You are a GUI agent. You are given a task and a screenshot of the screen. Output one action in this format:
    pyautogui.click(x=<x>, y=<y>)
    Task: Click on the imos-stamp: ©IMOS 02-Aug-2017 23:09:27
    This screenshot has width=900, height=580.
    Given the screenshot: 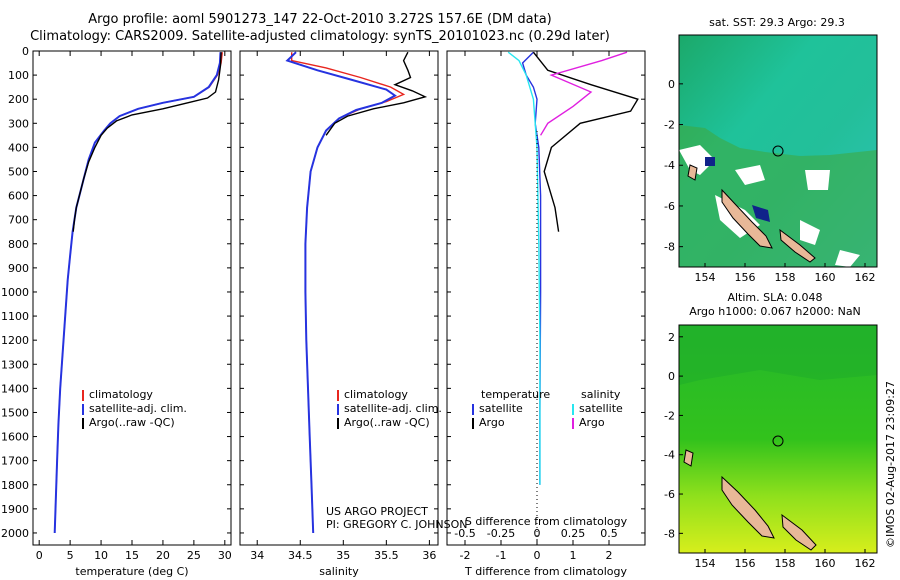 What is the action you would take?
    pyautogui.click(x=890, y=464)
    